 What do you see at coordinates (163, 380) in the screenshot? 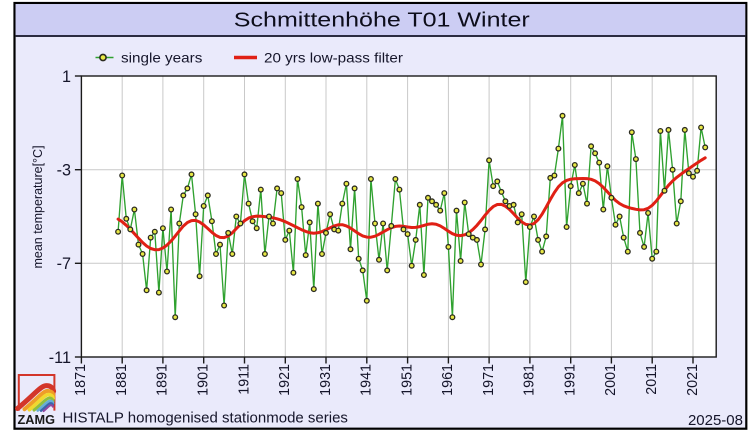
I see `svg-text: 1891` at bounding box center [163, 380].